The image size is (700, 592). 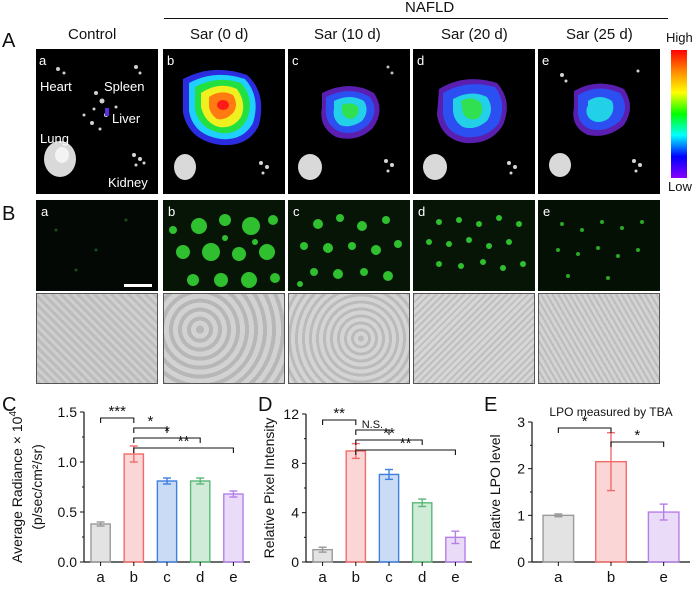 I want to click on subpanel-label-b: b, so click(x=171, y=60).